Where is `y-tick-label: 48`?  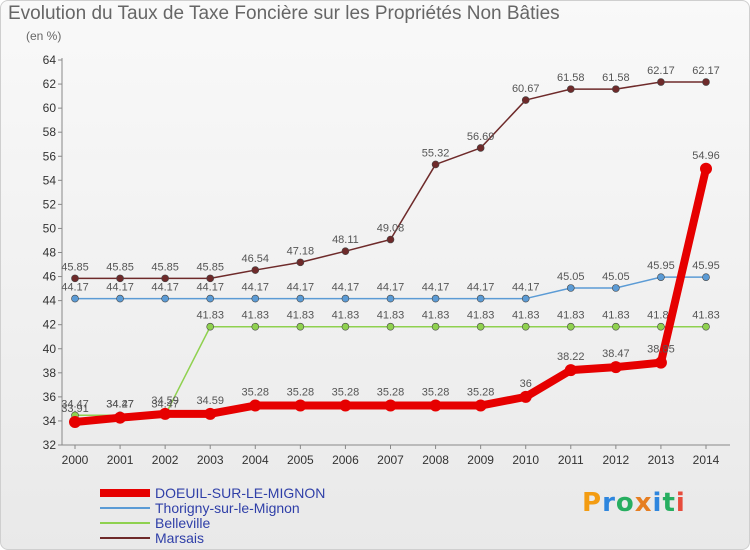 y-tick-label: 48 is located at coordinates (50, 253).